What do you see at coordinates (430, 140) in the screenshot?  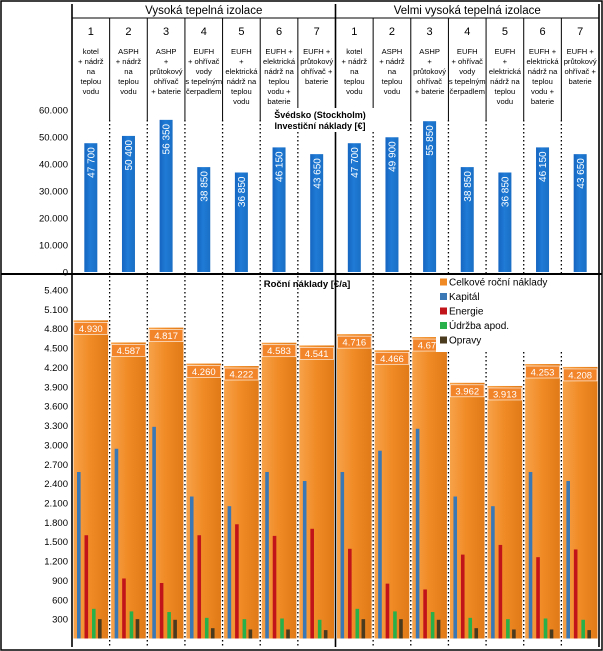 I see `investment-bar-label: 55 850` at bounding box center [430, 140].